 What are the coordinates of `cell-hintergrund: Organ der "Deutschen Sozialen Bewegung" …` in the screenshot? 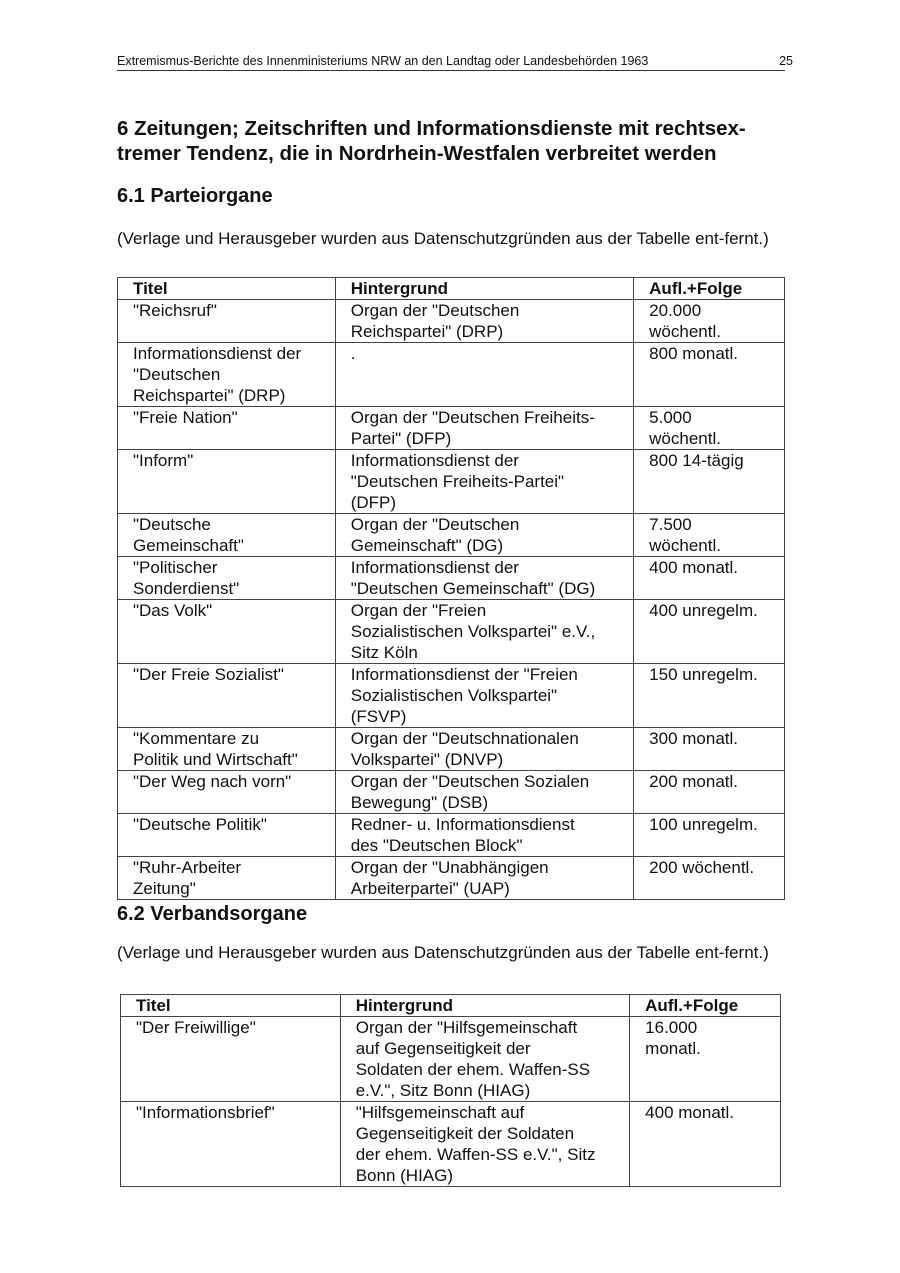 It's located at (484, 792).